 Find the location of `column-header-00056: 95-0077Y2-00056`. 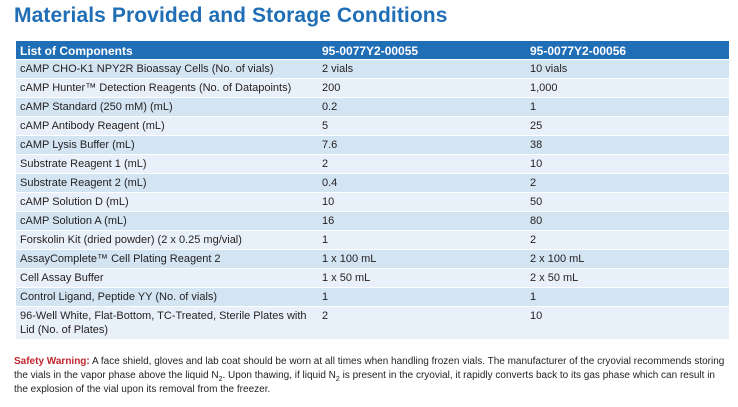

column-header-00056: 95-0077Y2-00056 is located at coordinates (627, 50).